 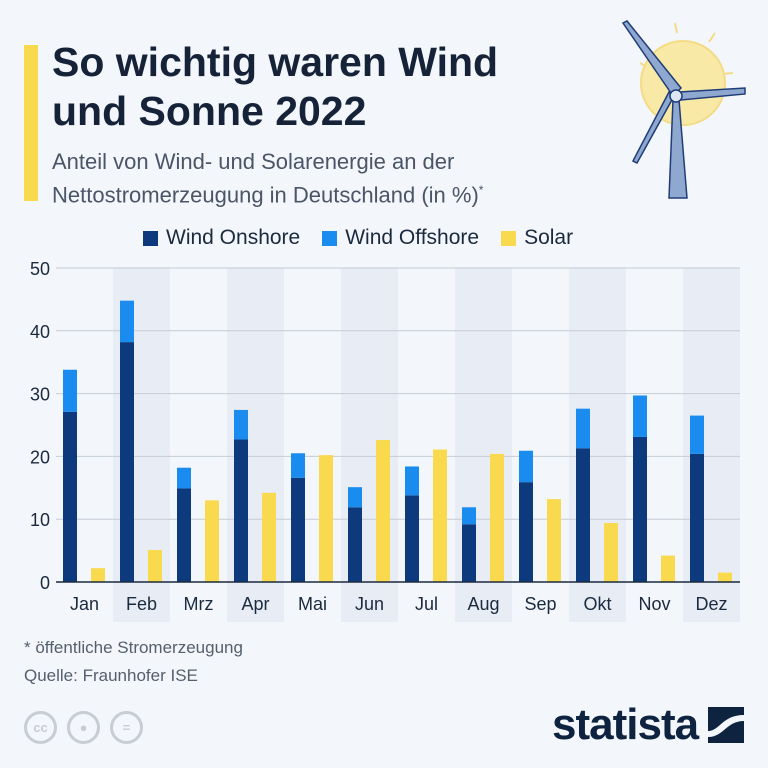 I want to click on statista-logo: statista, so click(x=648, y=725).